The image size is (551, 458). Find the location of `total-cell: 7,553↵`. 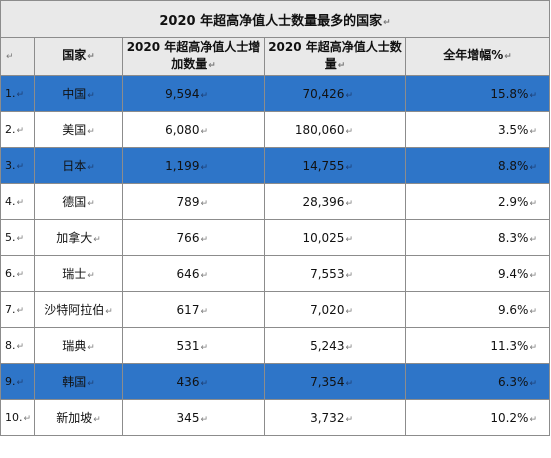

total-cell: 7,553↵ is located at coordinates (335, 273).